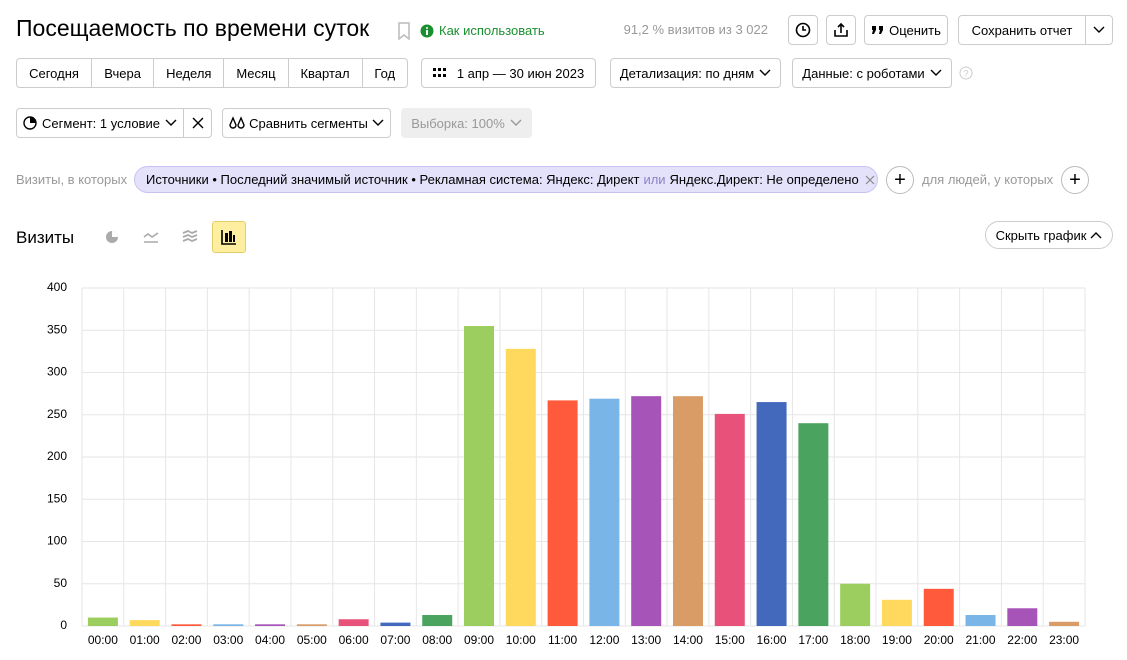 The image size is (1127, 660). Describe the element at coordinates (229, 237) in the screenshot. I see `bar-view-icon` at that location.